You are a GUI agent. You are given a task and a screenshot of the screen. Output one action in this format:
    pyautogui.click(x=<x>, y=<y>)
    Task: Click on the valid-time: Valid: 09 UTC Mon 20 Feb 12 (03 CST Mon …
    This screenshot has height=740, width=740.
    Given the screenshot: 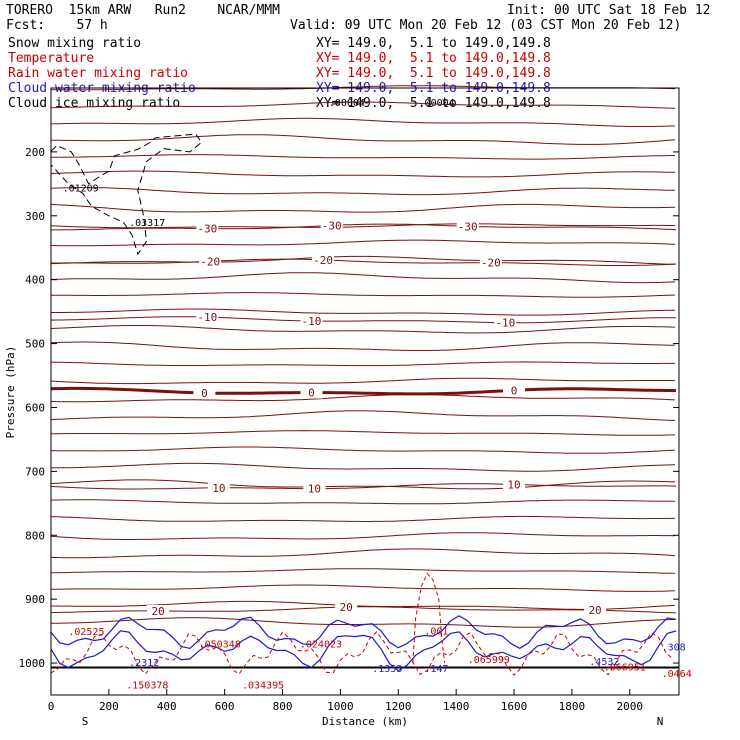 What is the action you would take?
    pyautogui.click(x=486, y=25)
    